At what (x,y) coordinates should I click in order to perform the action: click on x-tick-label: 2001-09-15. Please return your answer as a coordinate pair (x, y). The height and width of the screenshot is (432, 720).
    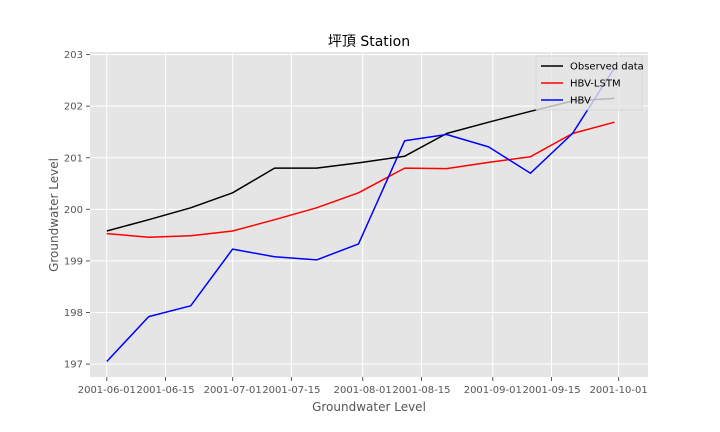
    Looking at the image, I should click on (551, 390).